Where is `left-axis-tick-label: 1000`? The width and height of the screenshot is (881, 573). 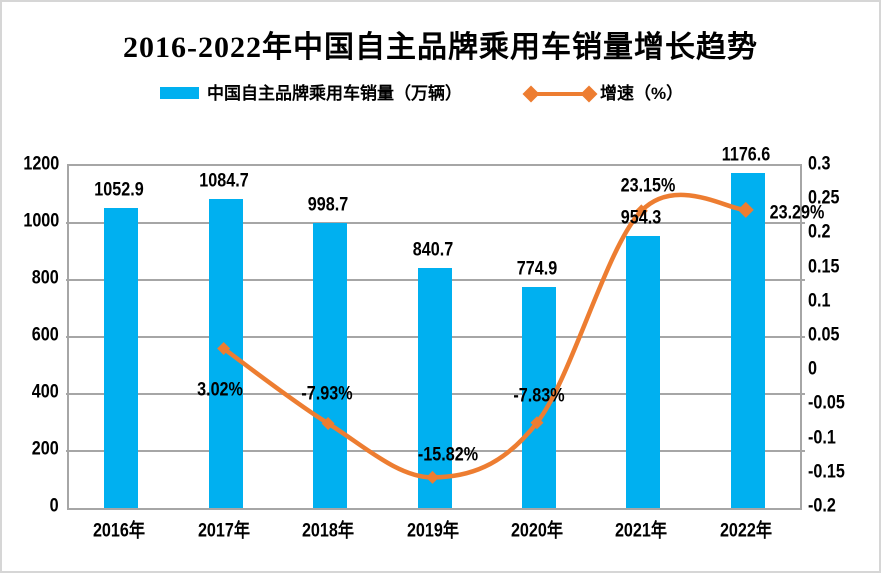
left-axis-tick-label: 1000 is located at coordinates (41, 221).